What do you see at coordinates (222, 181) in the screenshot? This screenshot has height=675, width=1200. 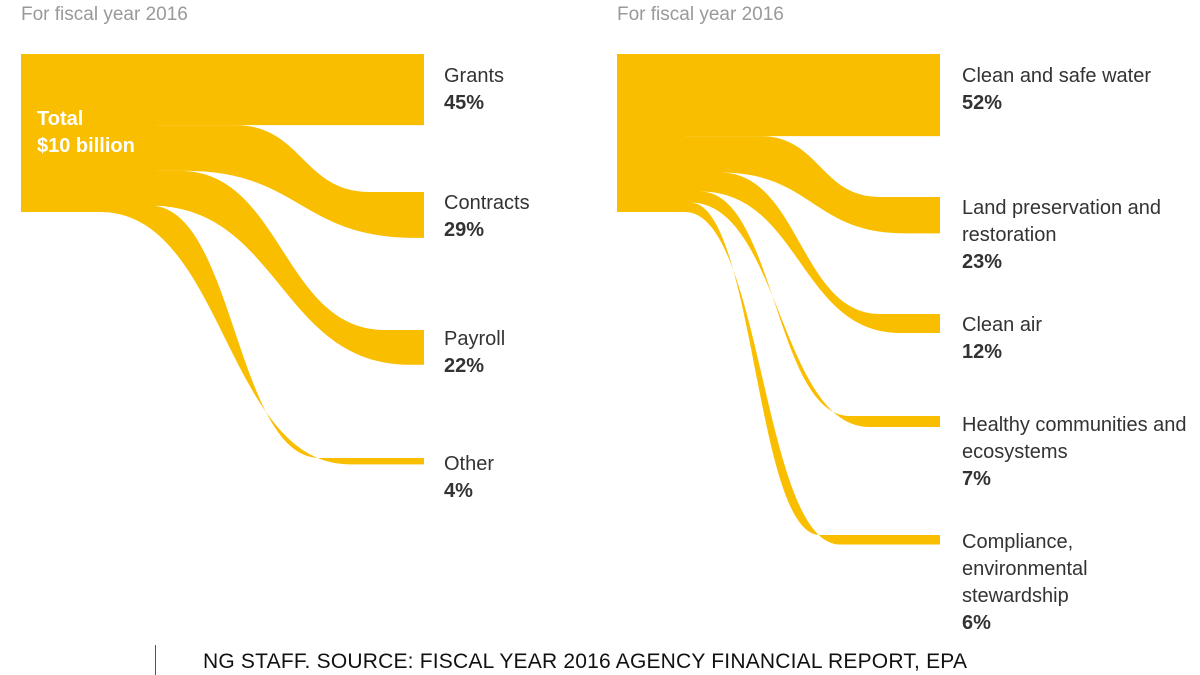 I see `flow-contracts` at bounding box center [222, 181].